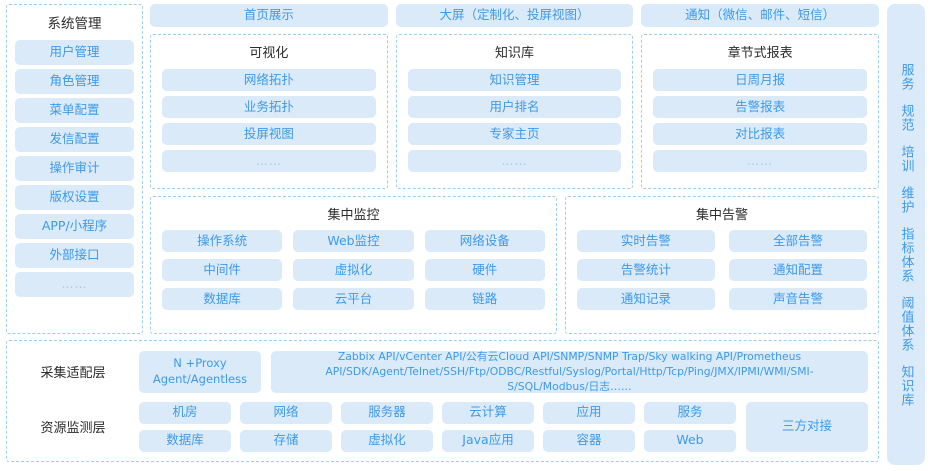  What do you see at coordinates (222, 299) in the screenshot?
I see `monitor-item-database: 数据库` at bounding box center [222, 299].